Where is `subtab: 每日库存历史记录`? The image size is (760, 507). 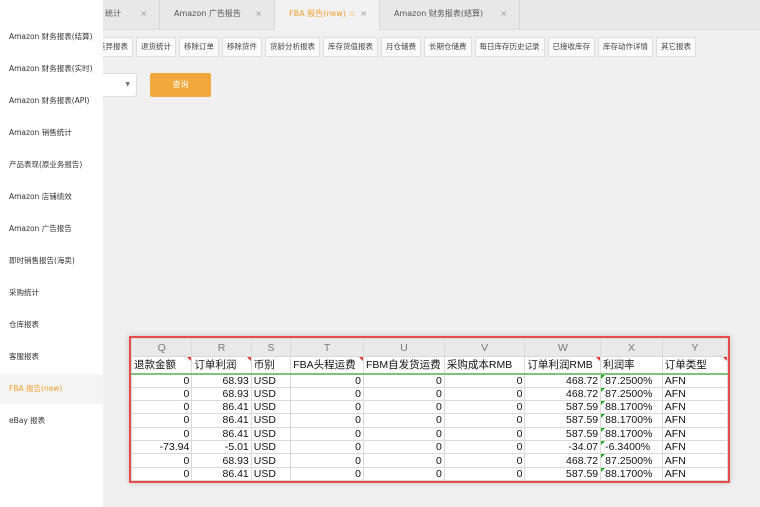
subtab: 每日库存历史记录 is located at coordinates (509, 47).